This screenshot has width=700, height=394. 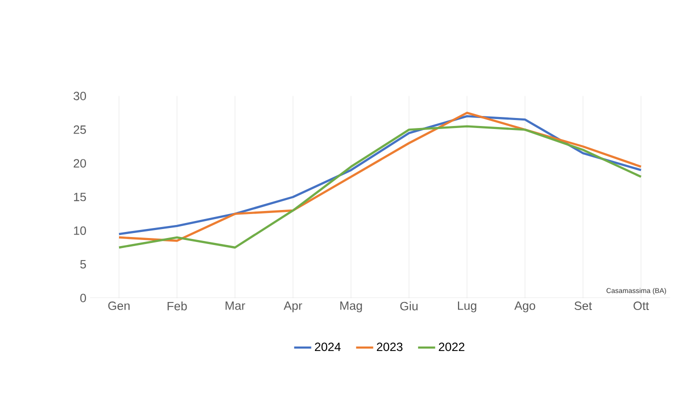 I want to click on x-tick-label: Feb, so click(x=177, y=306).